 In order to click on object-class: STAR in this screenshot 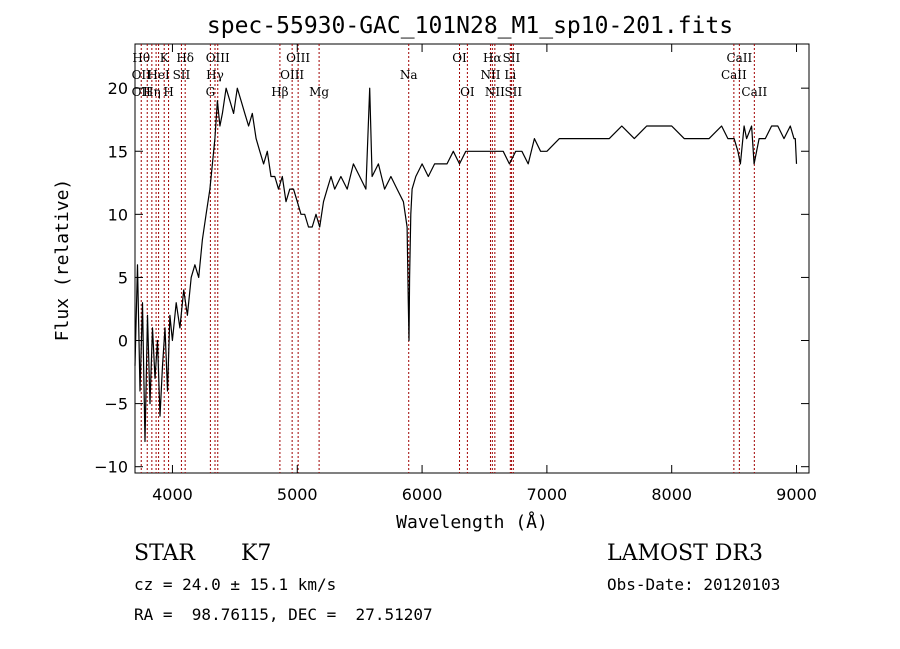, I will do `click(165, 553)`.